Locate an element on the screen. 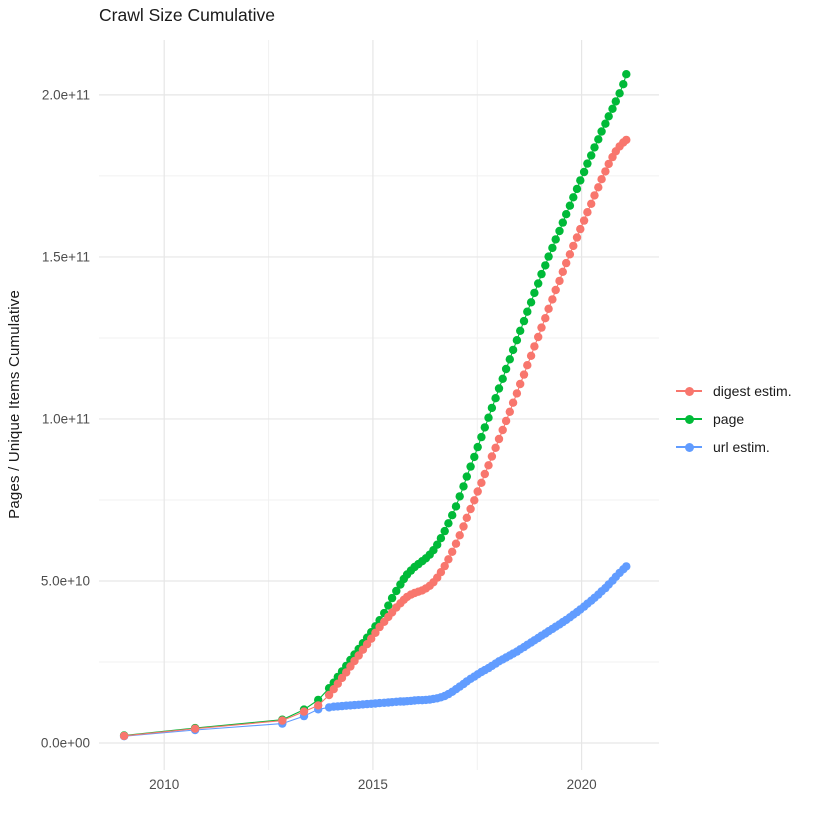  legend-item-page: page is located at coordinates (734, 419).